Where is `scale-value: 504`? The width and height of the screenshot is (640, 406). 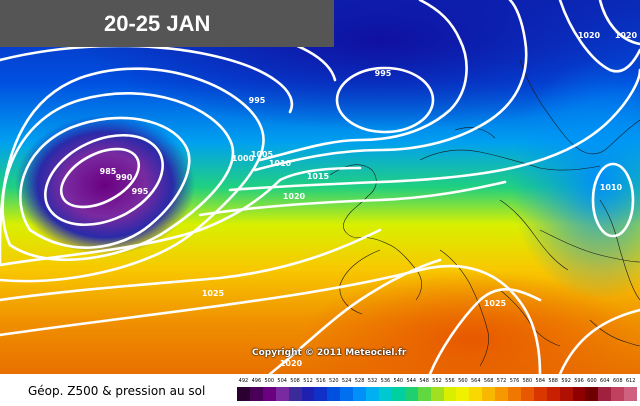
scale-value: 504 is located at coordinates (282, 381).